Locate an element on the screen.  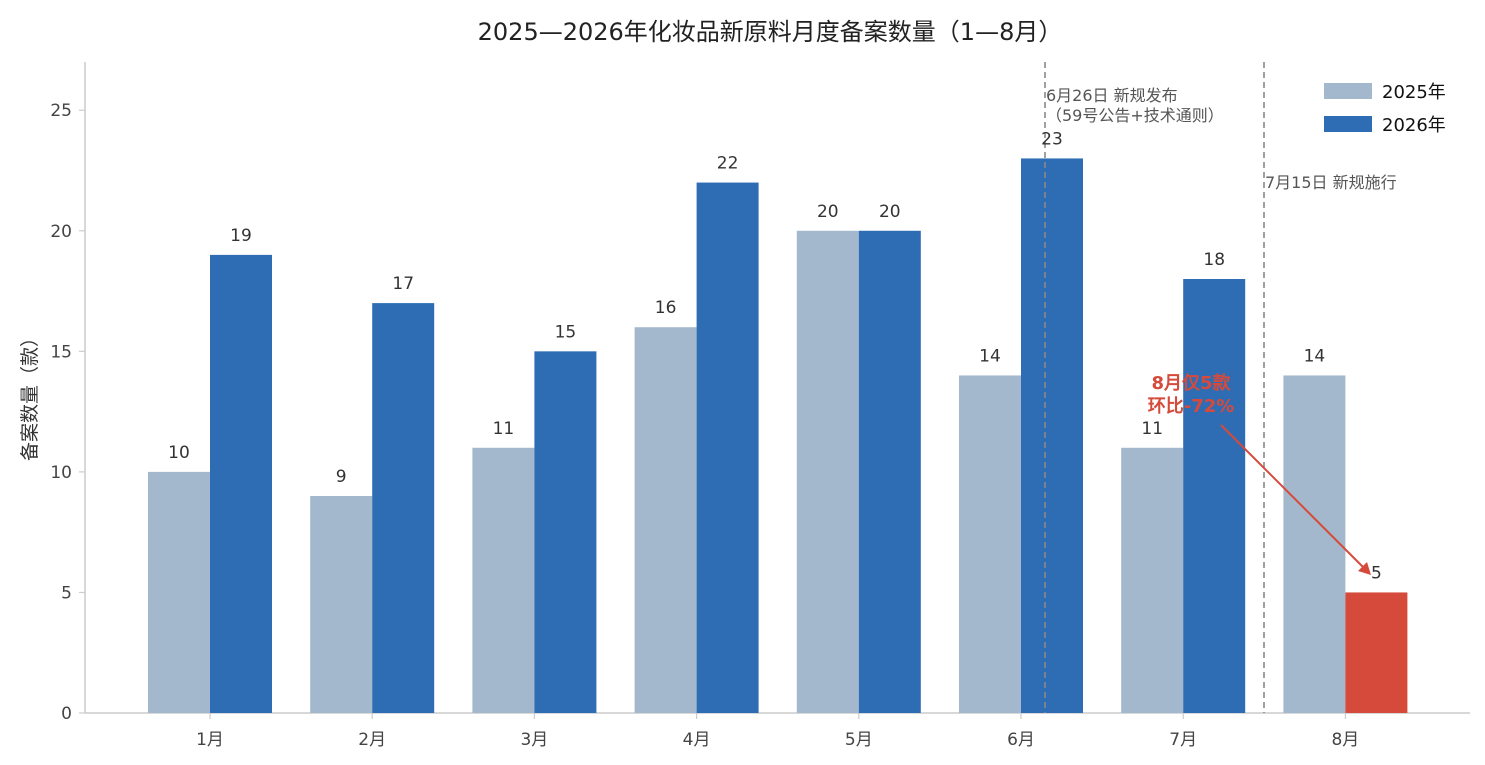
y-tick-label: 5 is located at coordinates (66, 593).